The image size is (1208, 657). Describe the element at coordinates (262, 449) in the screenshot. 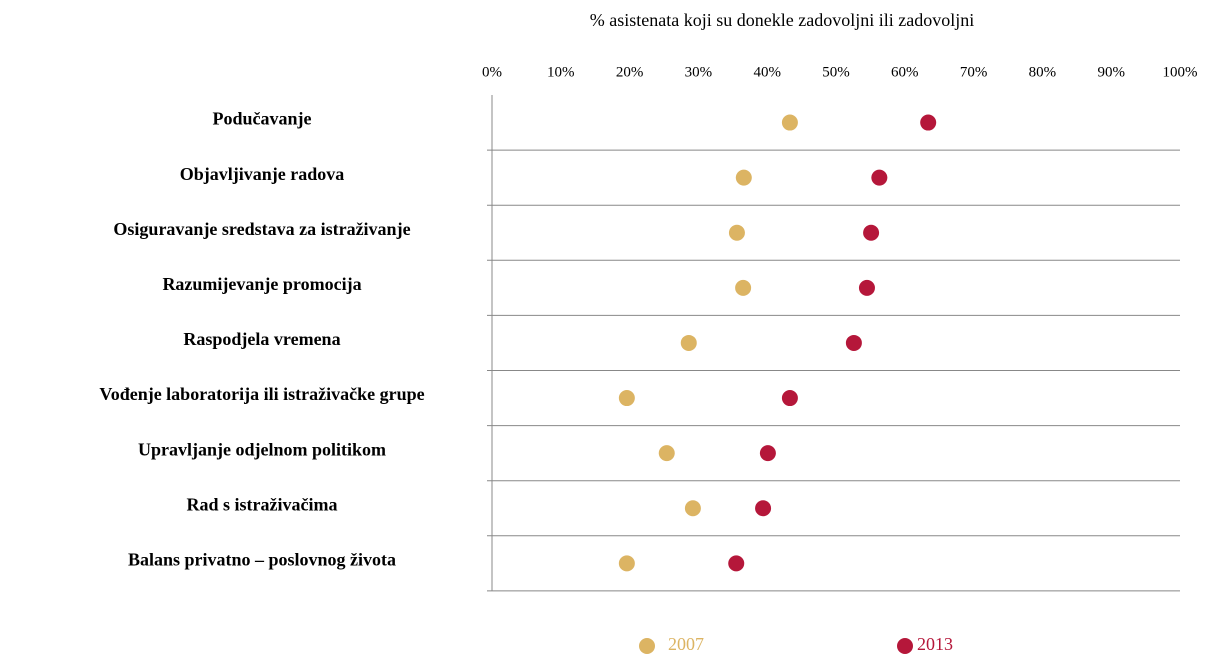

I see `category-label: Upravljanje odjelnom politikom` at that location.